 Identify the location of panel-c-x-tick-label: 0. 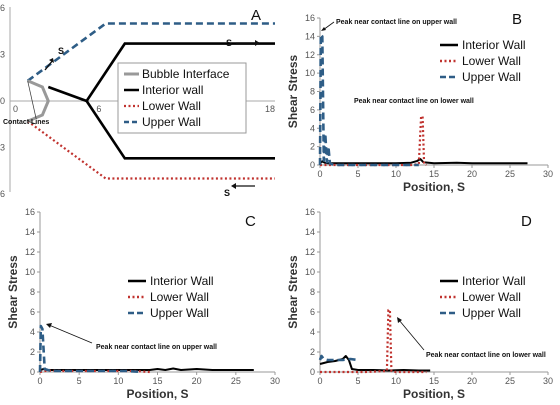
(39, 381).